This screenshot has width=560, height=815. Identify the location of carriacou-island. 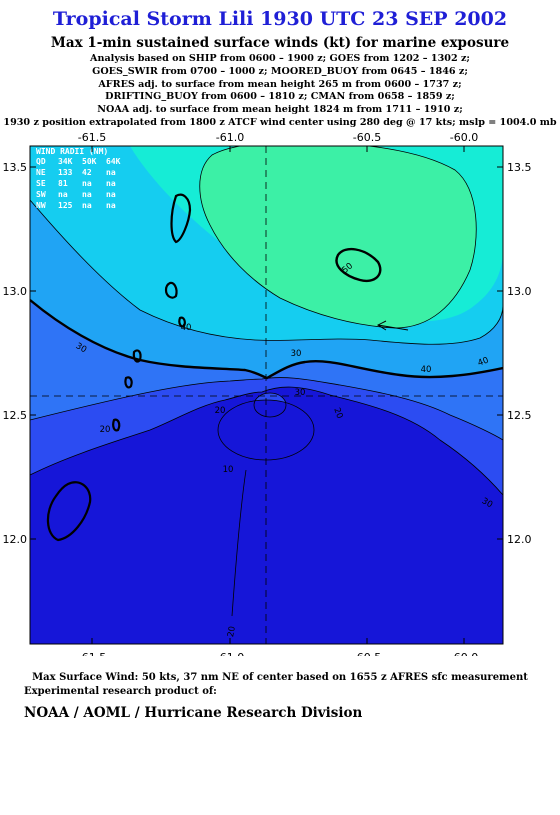
(128, 382).